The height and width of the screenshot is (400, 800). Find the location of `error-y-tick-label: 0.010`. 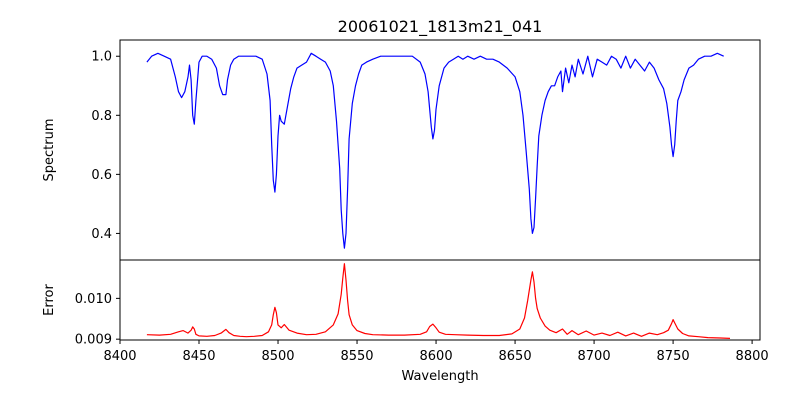

error-y-tick-label: 0.010 is located at coordinates (93, 299).